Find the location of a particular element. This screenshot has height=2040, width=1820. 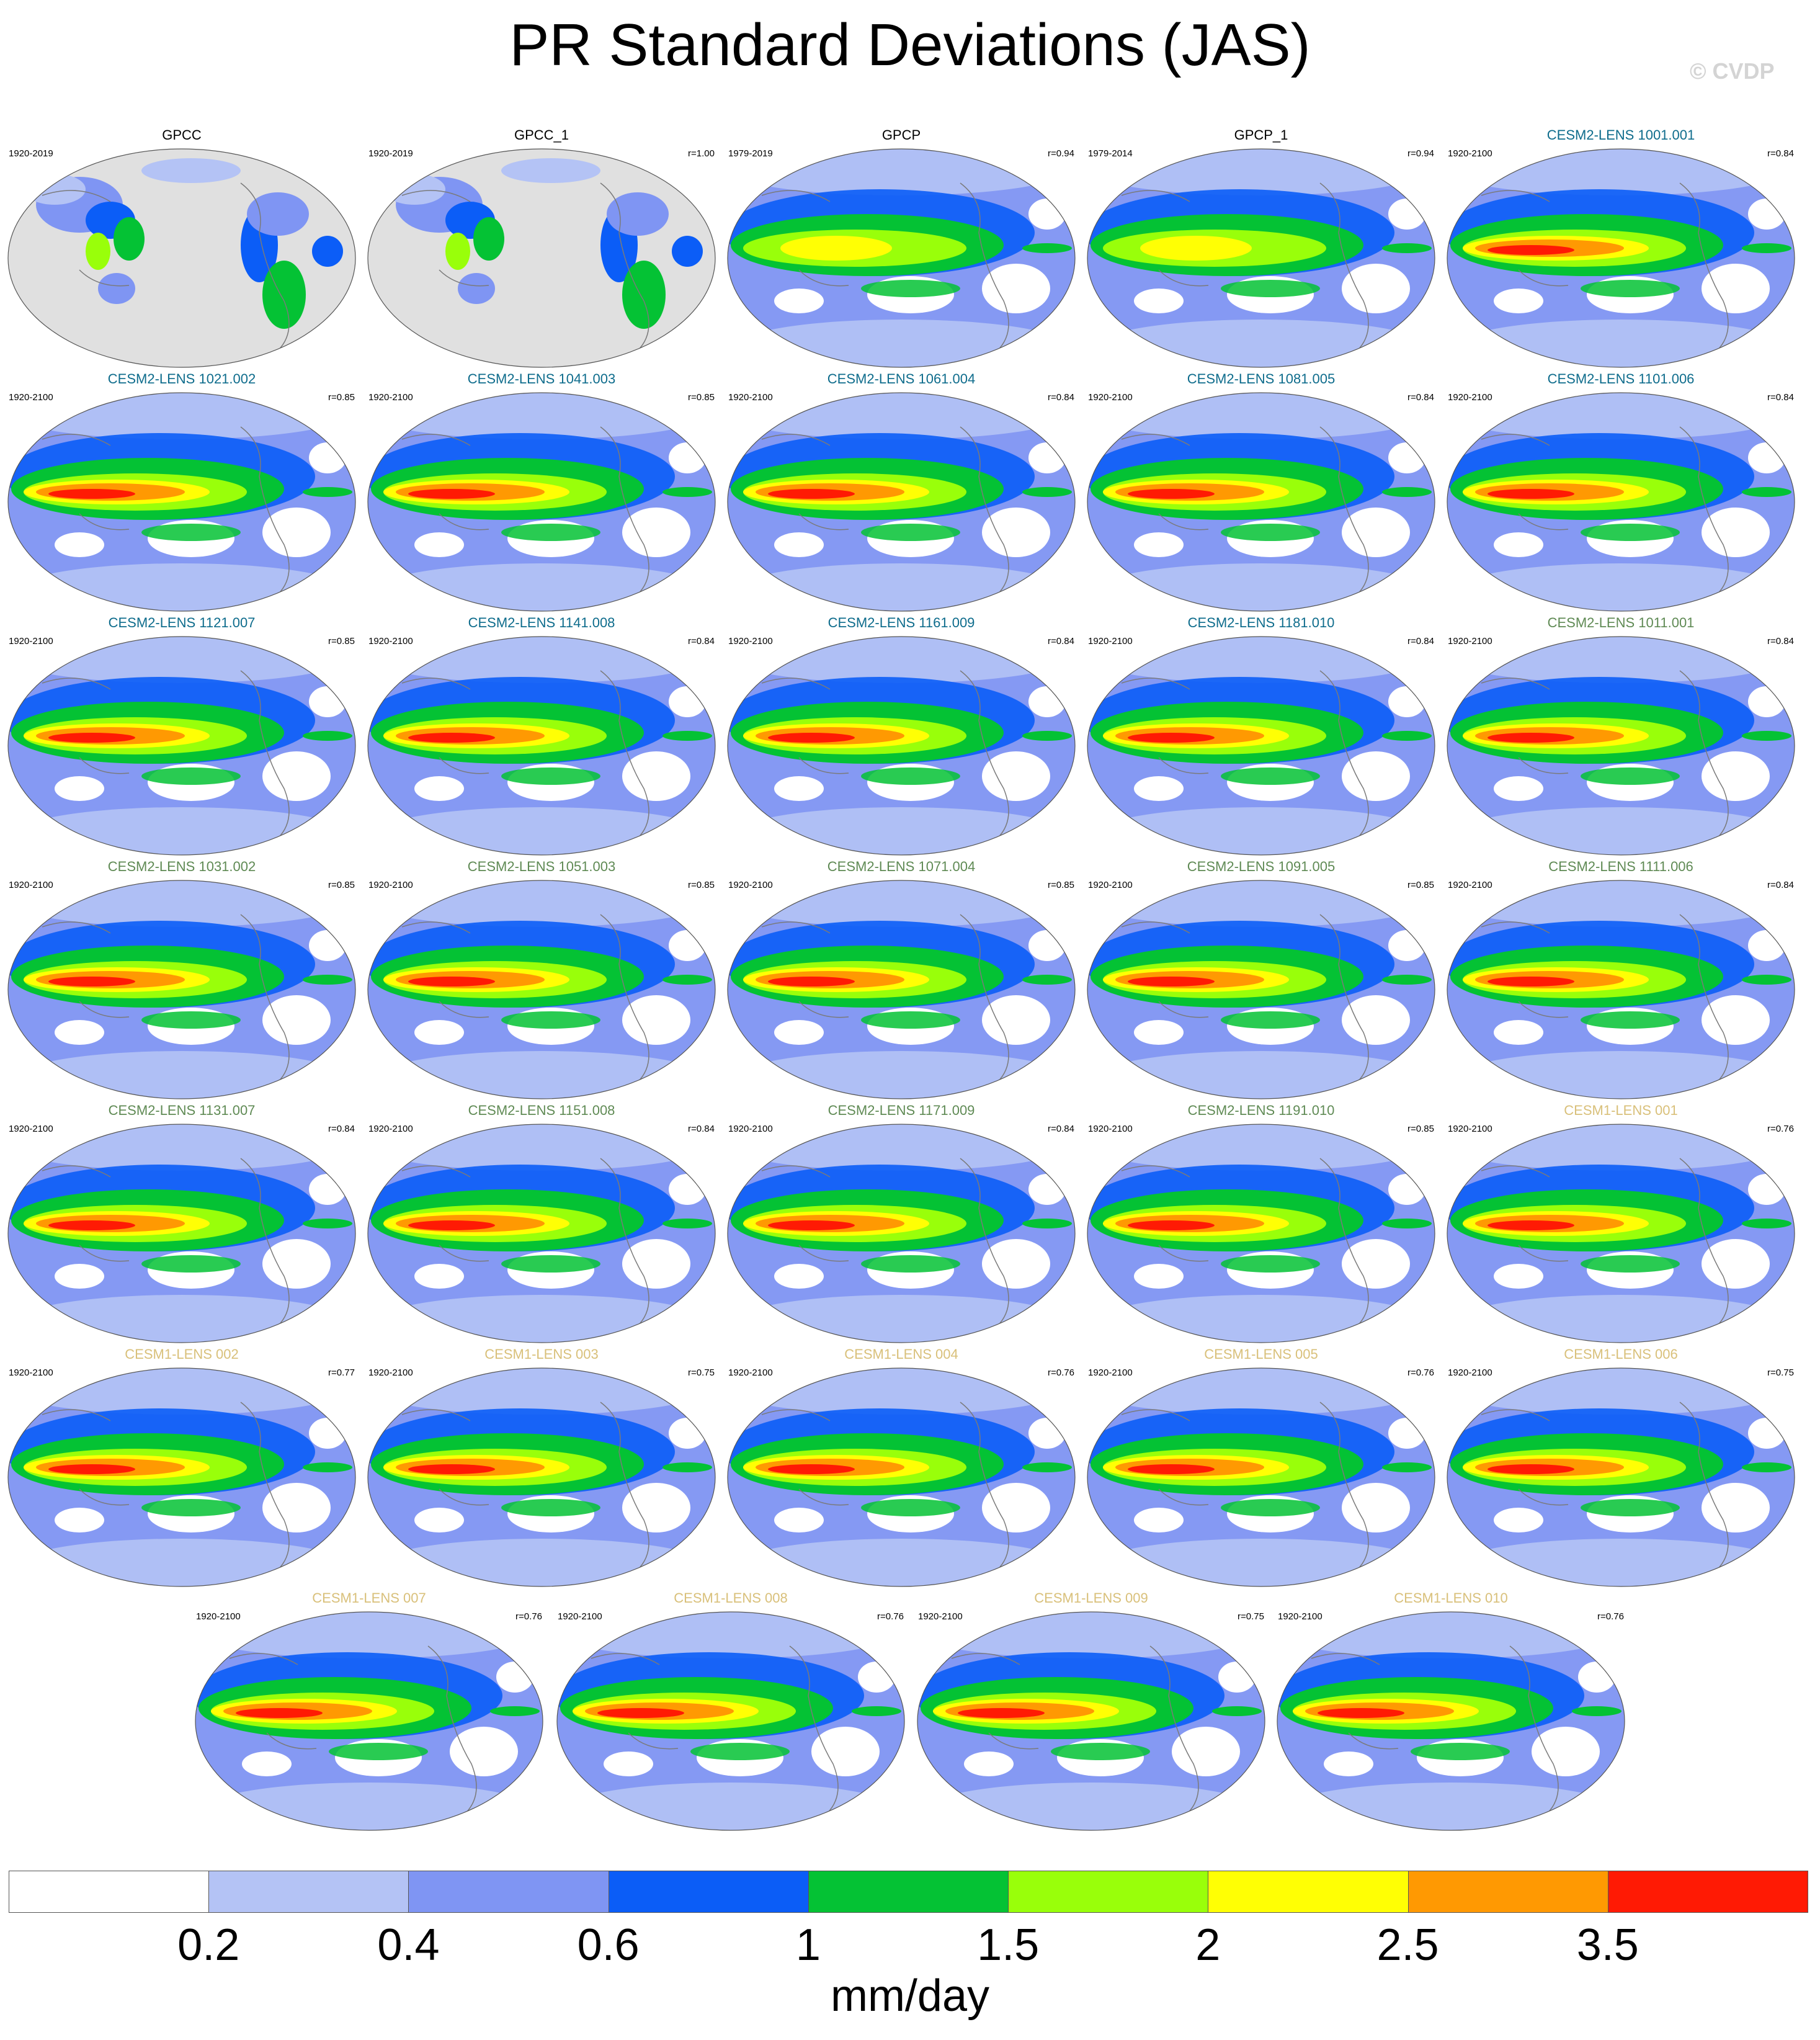

panel-title: CESM2-LENS 1021.002 is located at coordinates (181, 379).